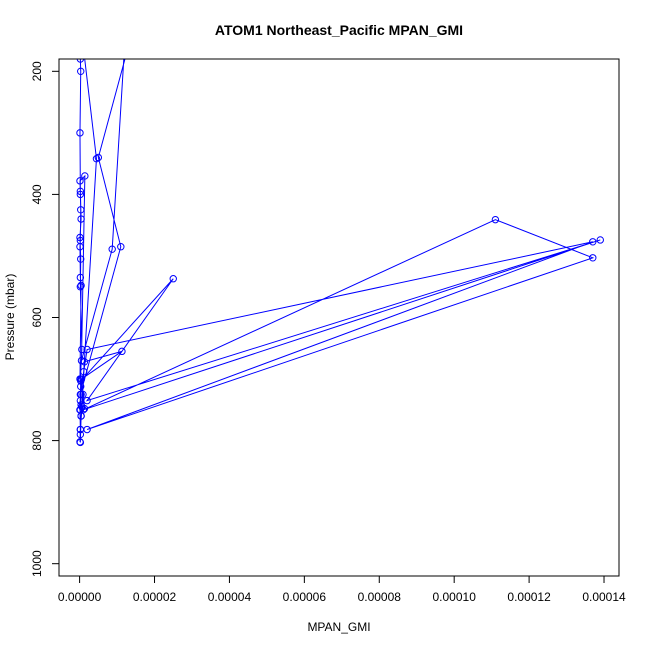 This screenshot has height=650, width=650. Describe the element at coordinates (338, 627) in the screenshot. I see `x-axis-label: MPAN_GMI` at that location.